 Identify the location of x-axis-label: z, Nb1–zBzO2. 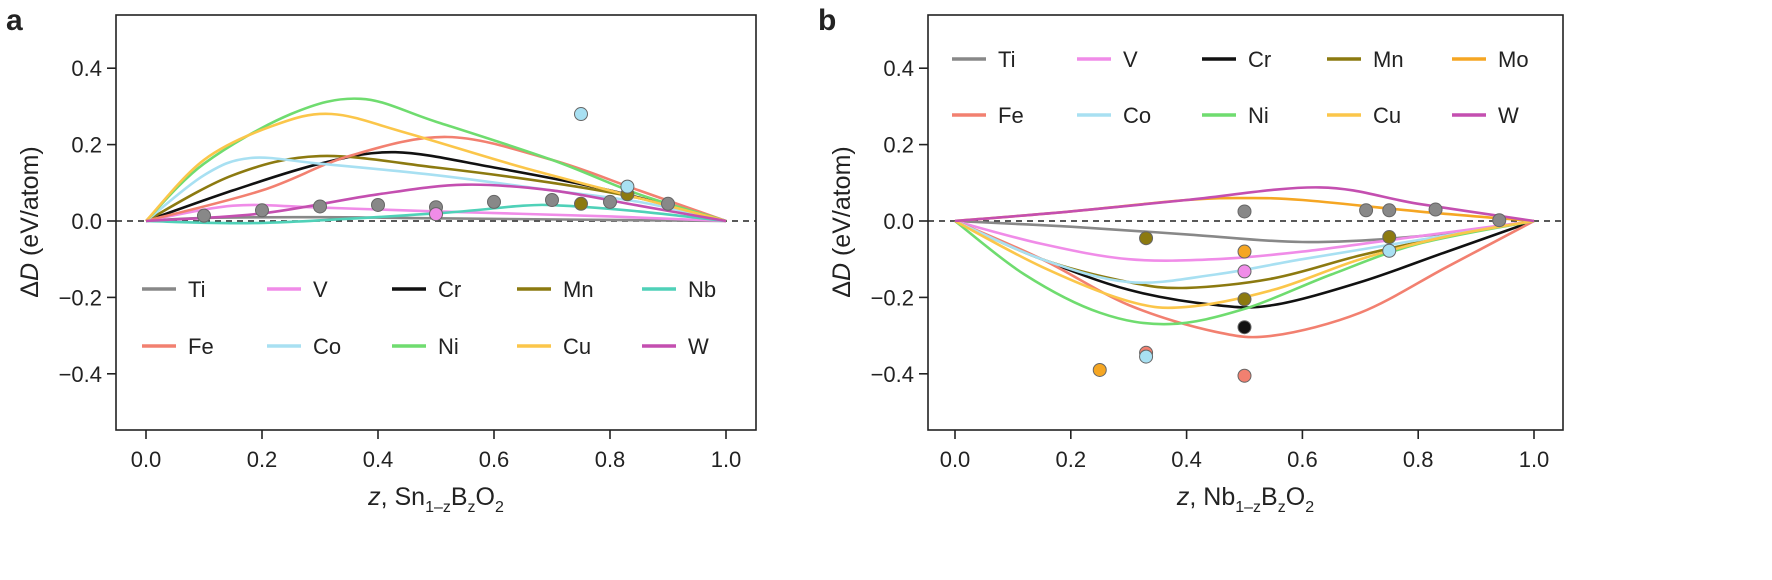
(1245, 499).